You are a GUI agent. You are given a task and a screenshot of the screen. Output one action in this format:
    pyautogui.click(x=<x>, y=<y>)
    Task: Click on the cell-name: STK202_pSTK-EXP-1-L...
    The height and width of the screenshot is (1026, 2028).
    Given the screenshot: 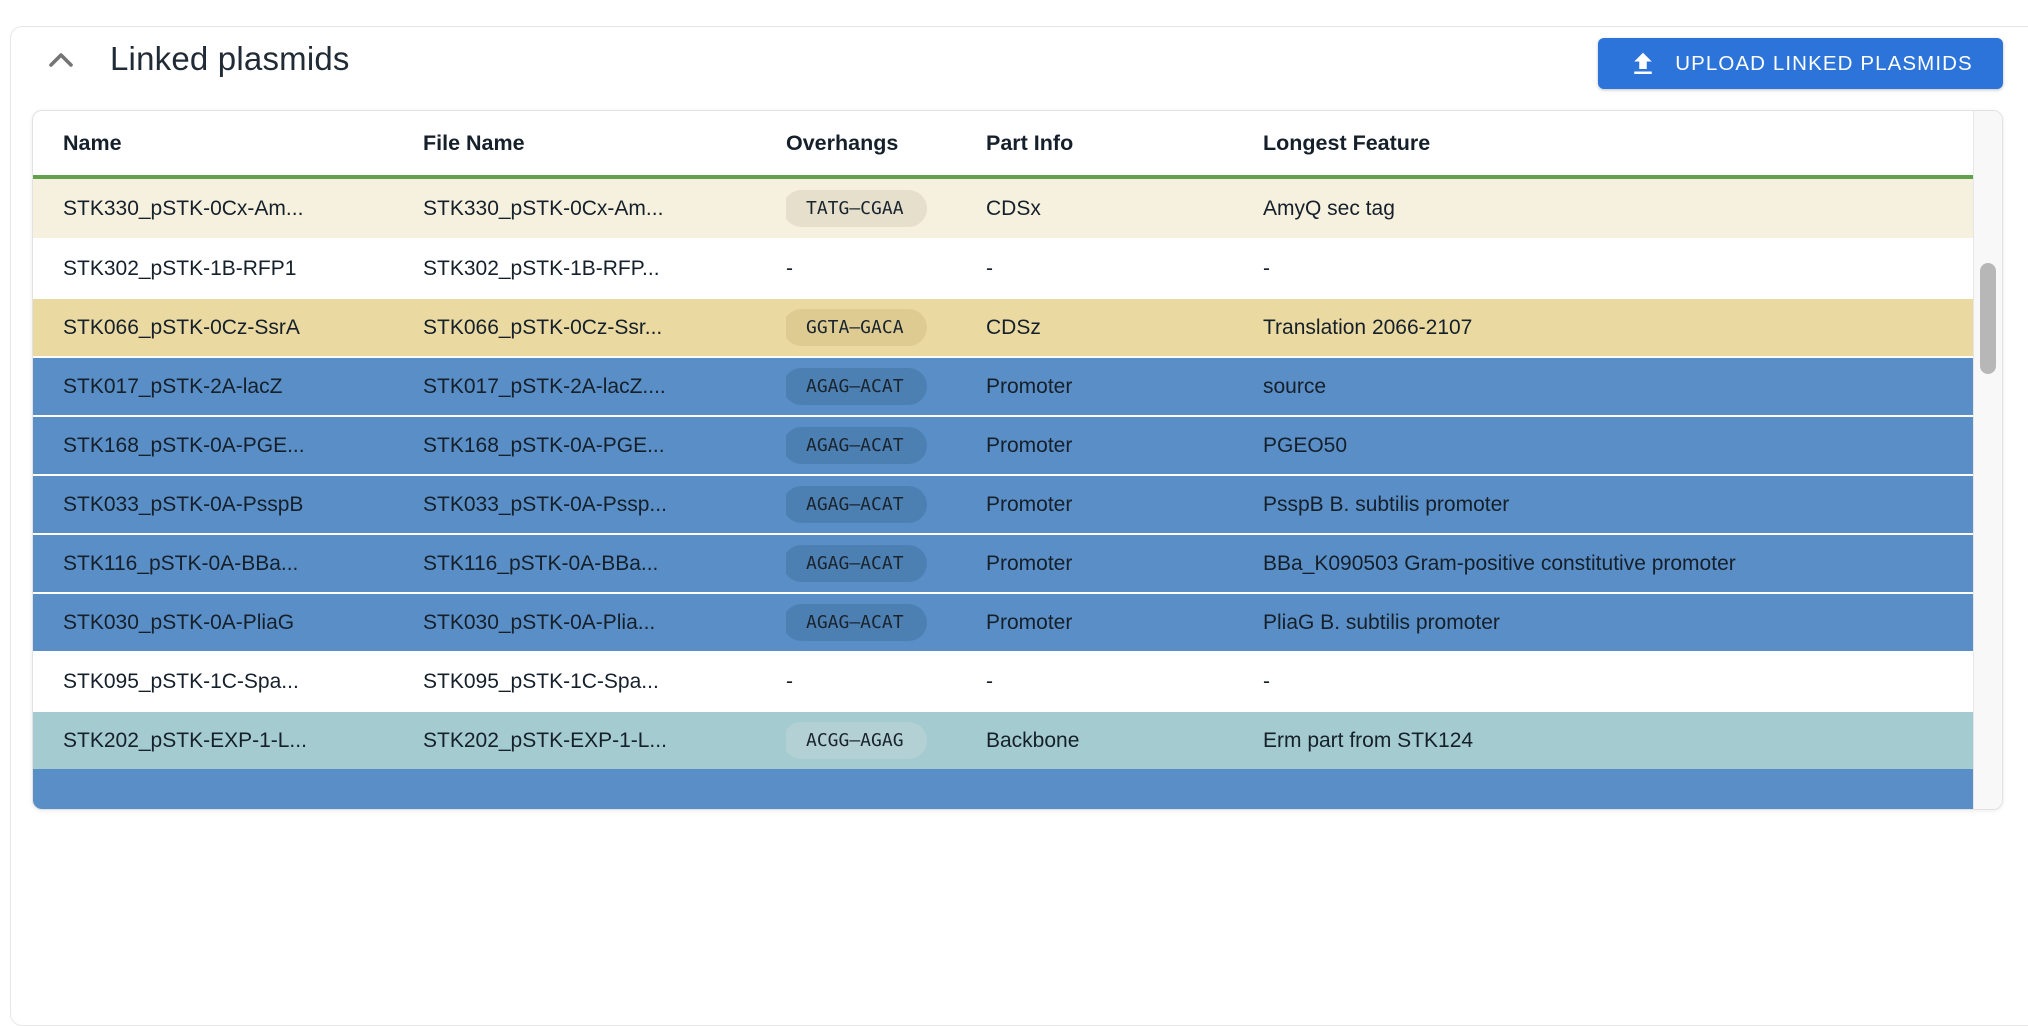 What is the action you would take?
    pyautogui.click(x=185, y=740)
    